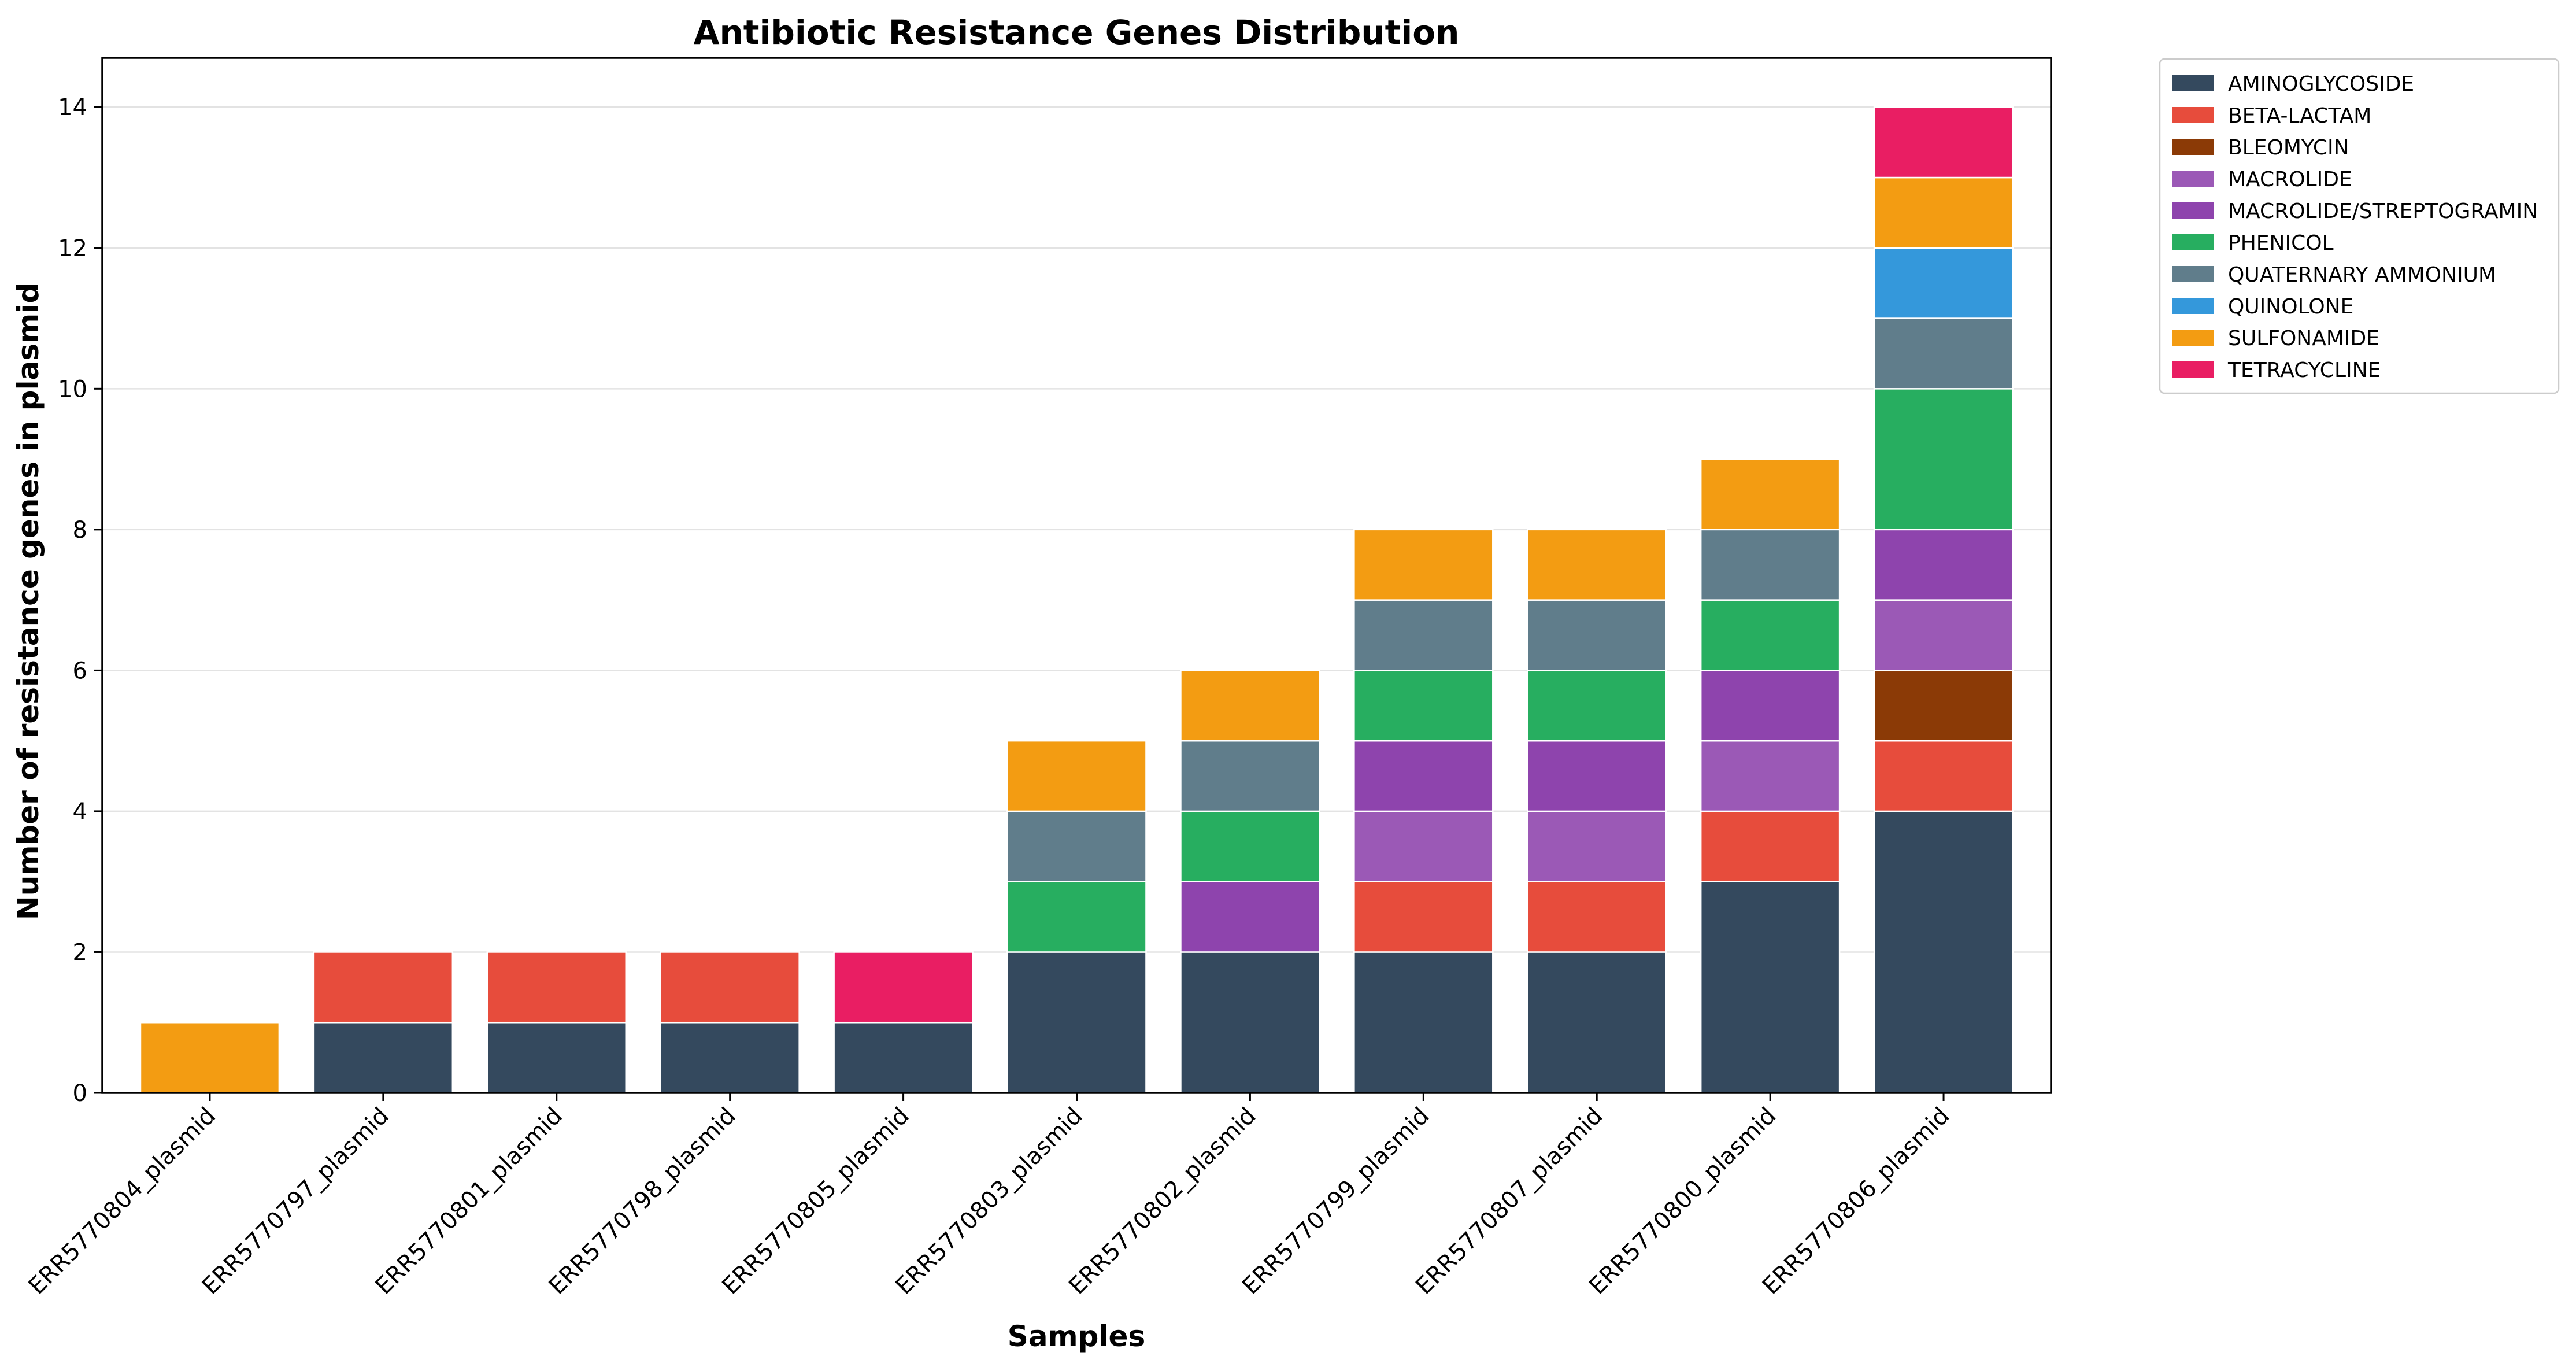 This screenshot has width=2576, height=1367. What do you see at coordinates (2290, 179) in the screenshot?
I see `legend-label: MACROLIDE` at bounding box center [2290, 179].